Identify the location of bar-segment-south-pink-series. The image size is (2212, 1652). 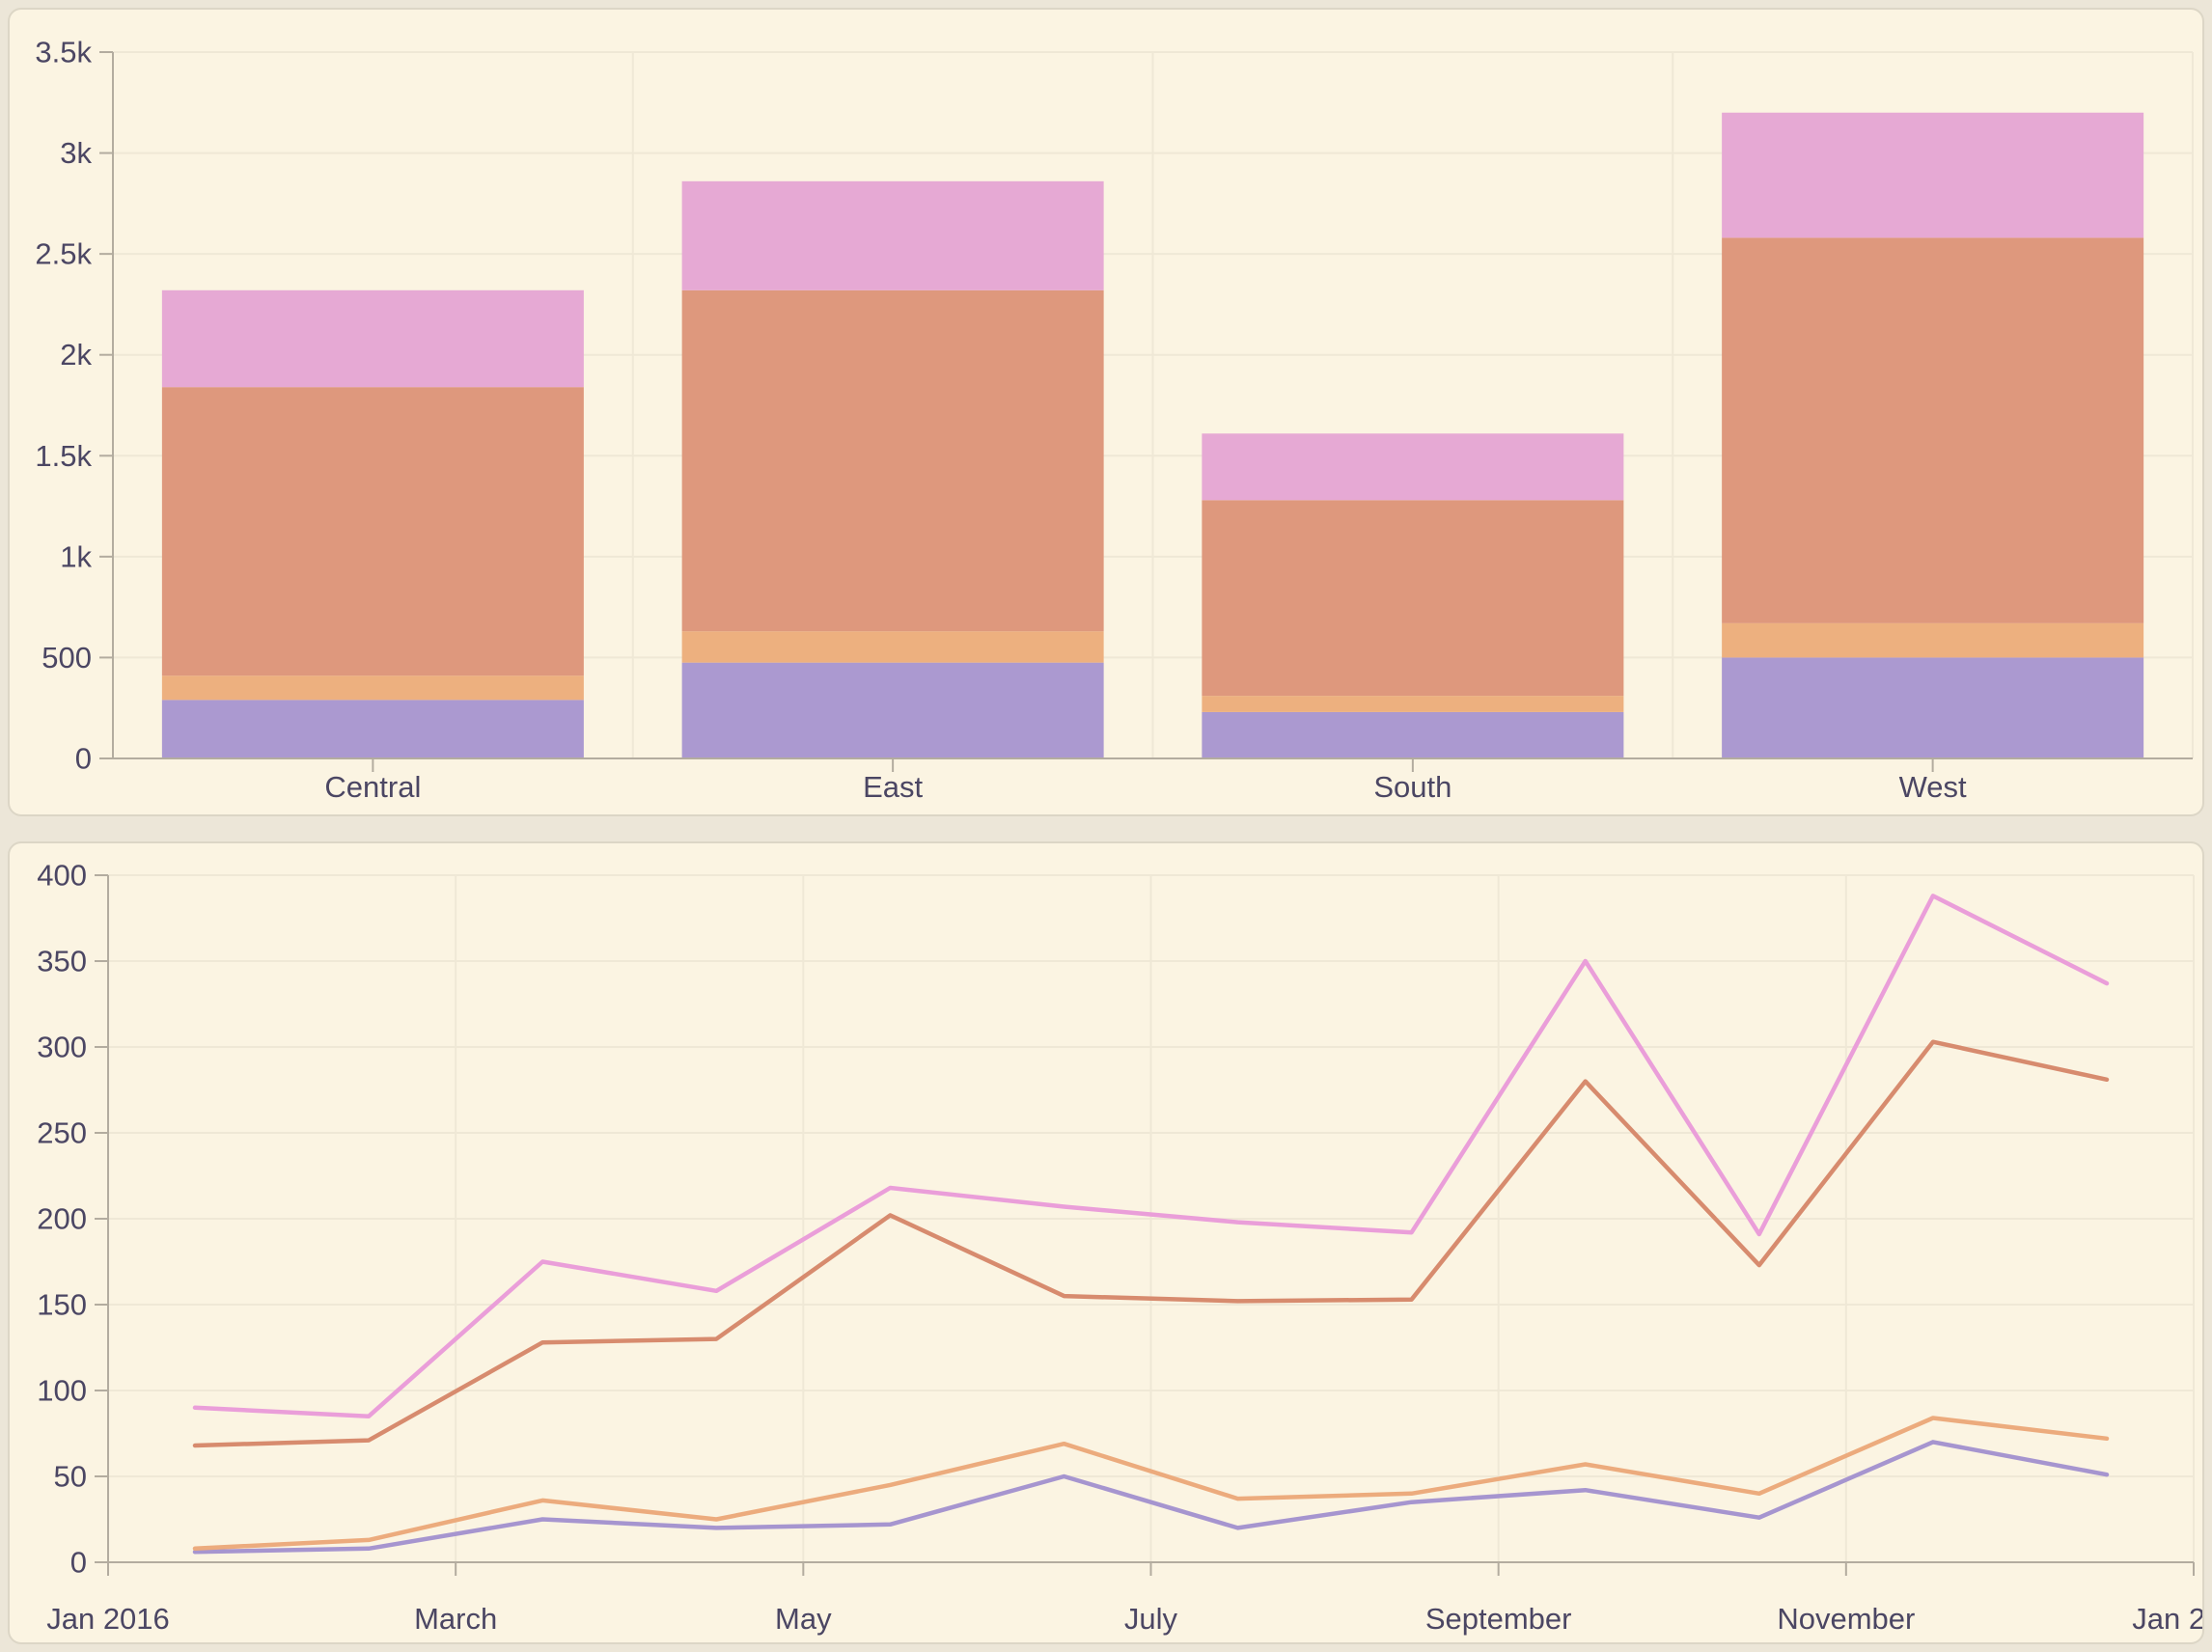
(1413, 467).